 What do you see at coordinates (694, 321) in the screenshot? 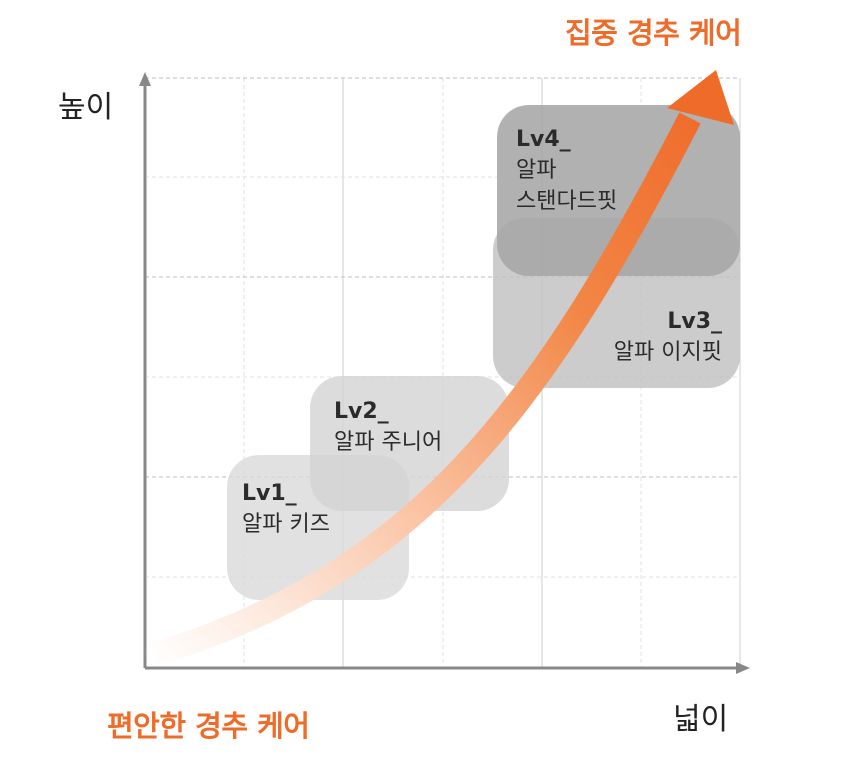
I see `level-code: Lv3_` at bounding box center [694, 321].